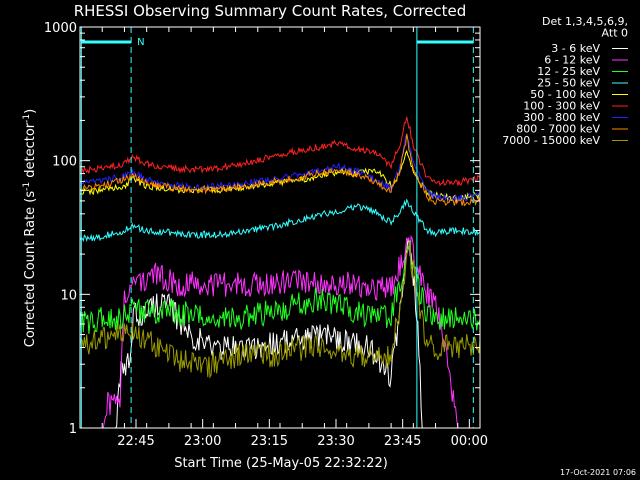 This screenshot has height=480, width=640. Describe the element at coordinates (269, 441) in the screenshot. I see `x-tick-label: 23:15` at that location.